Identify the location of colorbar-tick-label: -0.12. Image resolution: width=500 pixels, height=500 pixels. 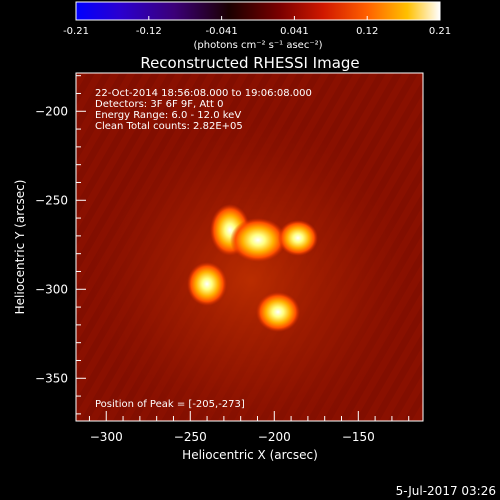
(149, 31).